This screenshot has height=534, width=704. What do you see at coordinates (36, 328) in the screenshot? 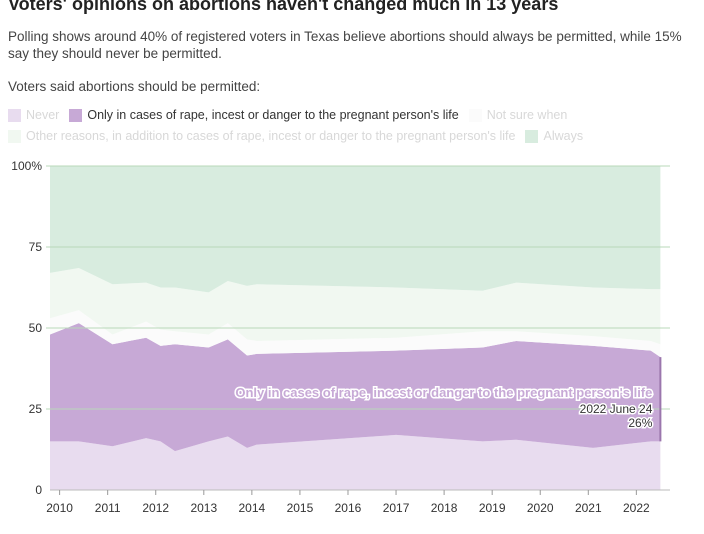
I see `y-tick-label: 50` at bounding box center [36, 328].